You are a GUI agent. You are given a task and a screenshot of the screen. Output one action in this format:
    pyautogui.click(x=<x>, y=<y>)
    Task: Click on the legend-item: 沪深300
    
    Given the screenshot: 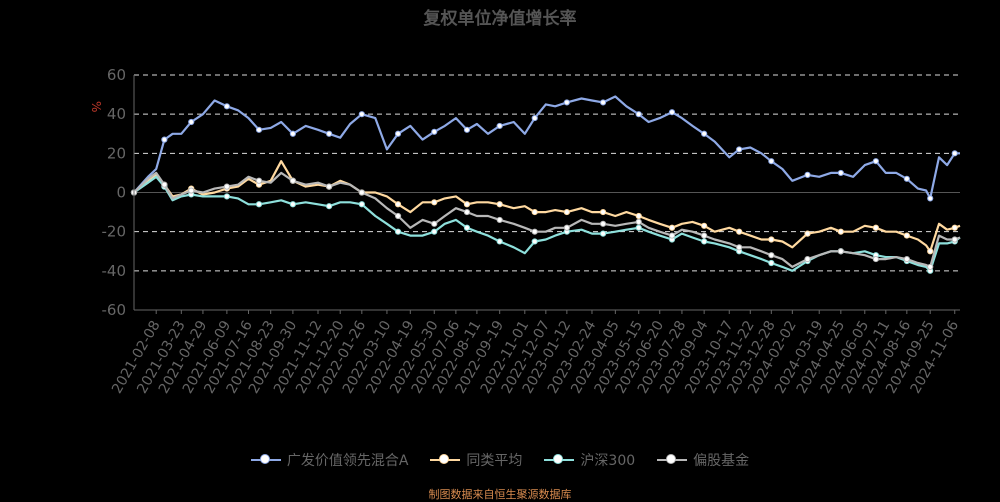 What is the action you would take?
    pyautogui.click(x=589, y=460)
    